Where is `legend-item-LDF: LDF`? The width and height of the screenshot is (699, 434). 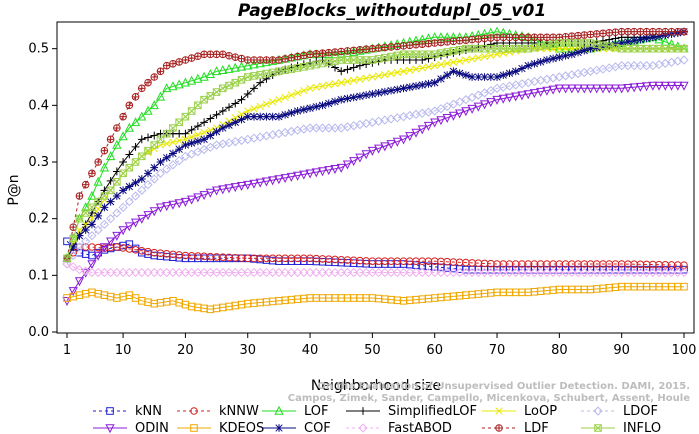 legend-item-LDF: LDF is located at coordinates (515, 427).